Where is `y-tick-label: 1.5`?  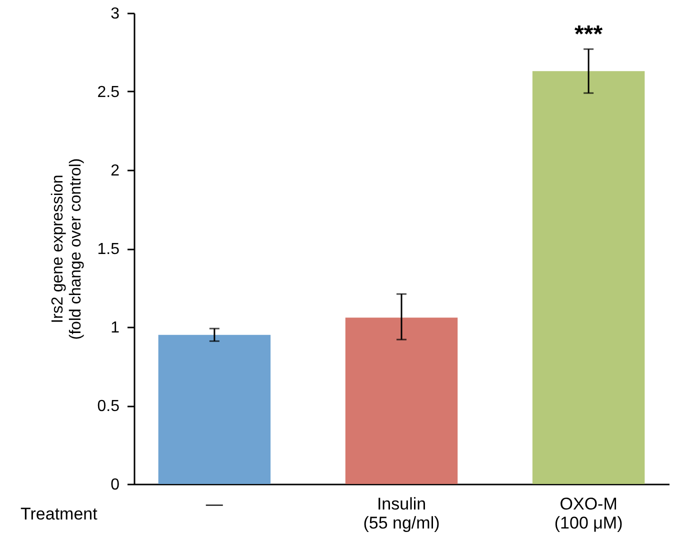 y-tick-label: 1.5 is located at coordinates (108, 249).